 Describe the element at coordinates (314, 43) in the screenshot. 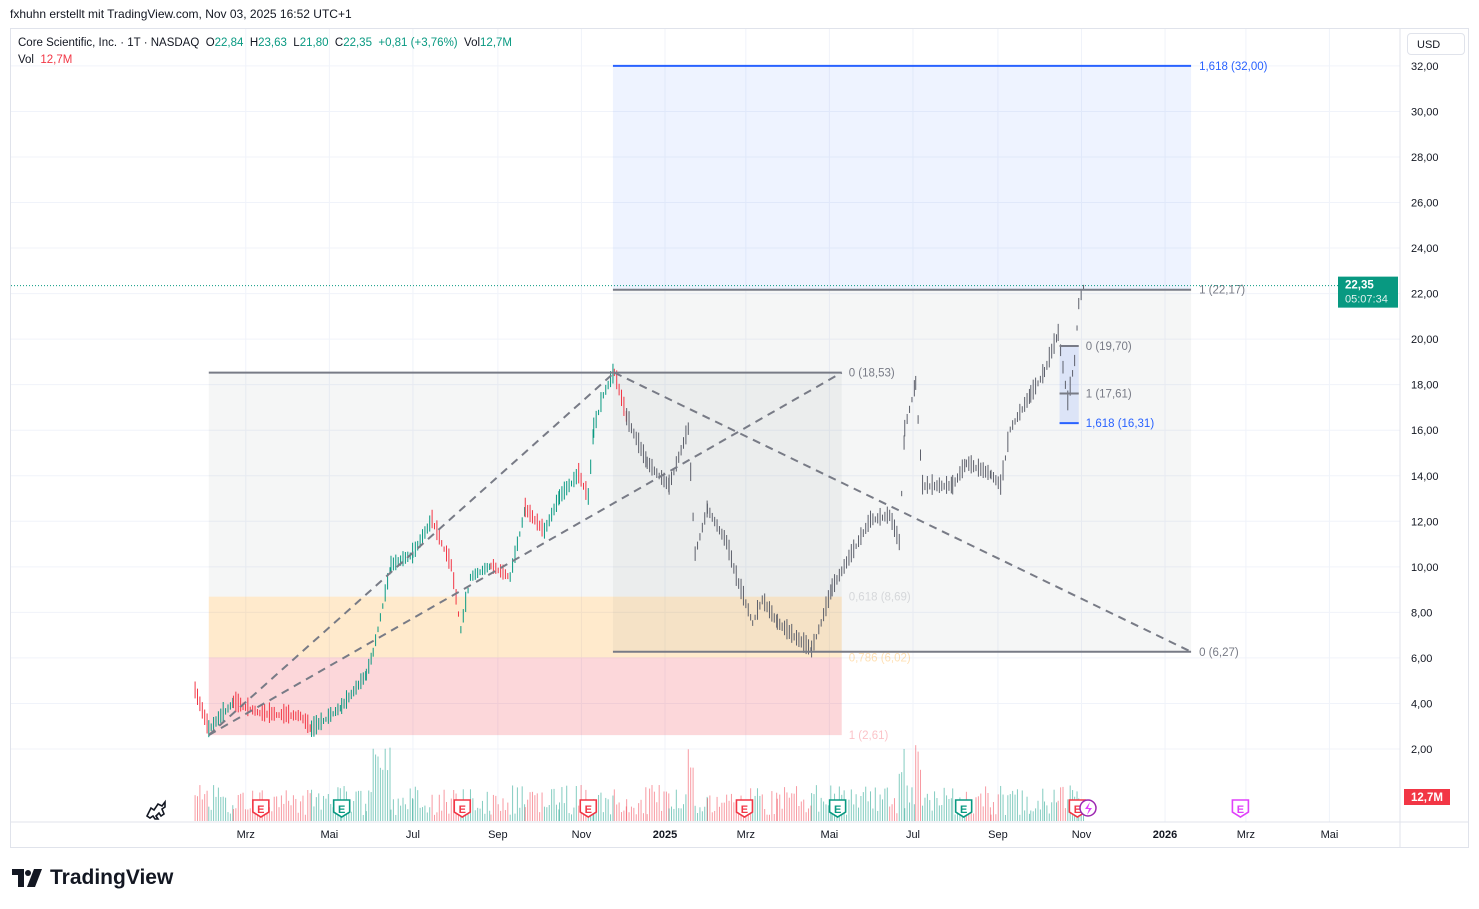

I see `low-value: 21,80` at that location.